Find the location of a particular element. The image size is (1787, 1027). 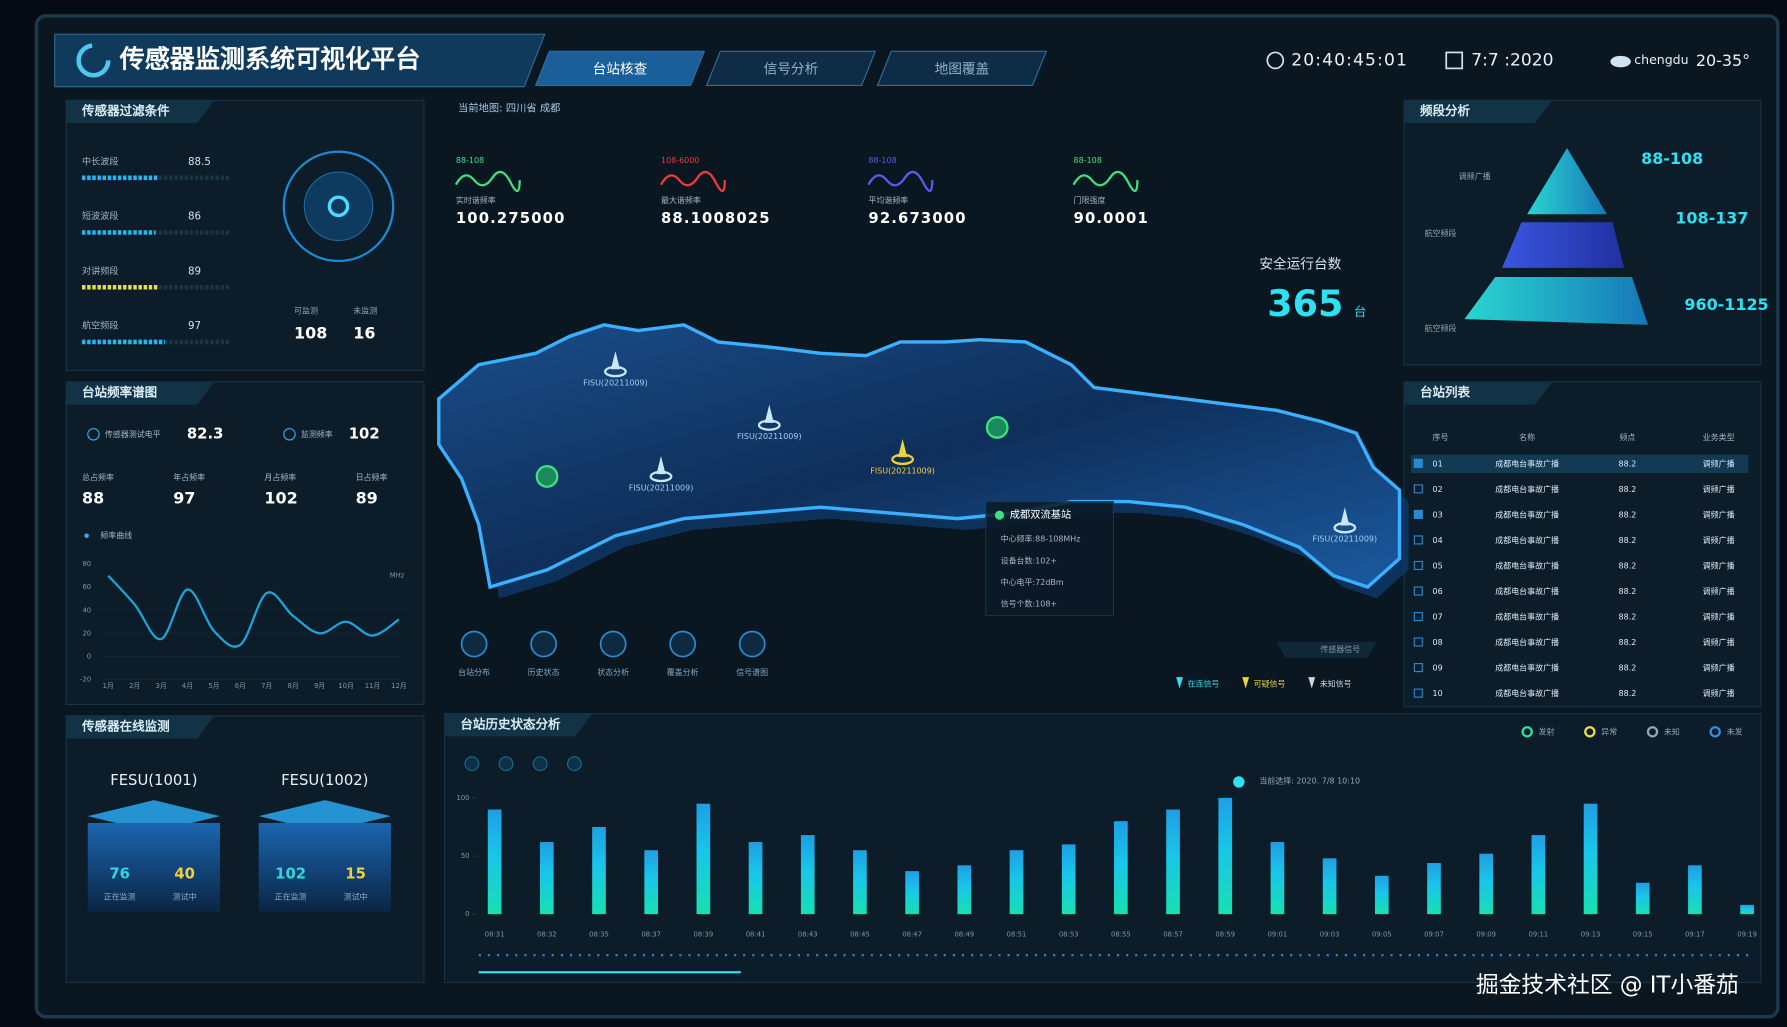

watermark: 掘金技术社区 @ IT小番茄 is located at coordinates (1607, 985).